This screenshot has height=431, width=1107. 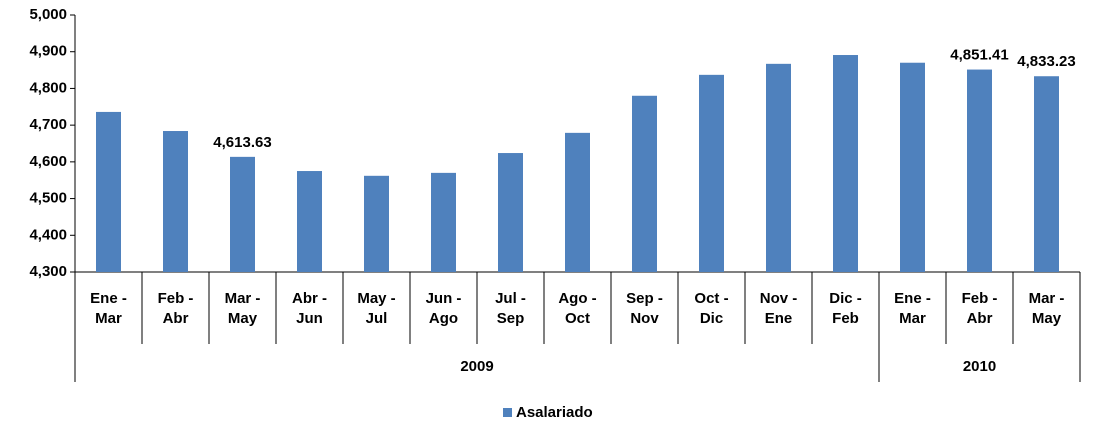 I want to click on x-tick-label: Dic -Feb, so click(x=845, y=308).